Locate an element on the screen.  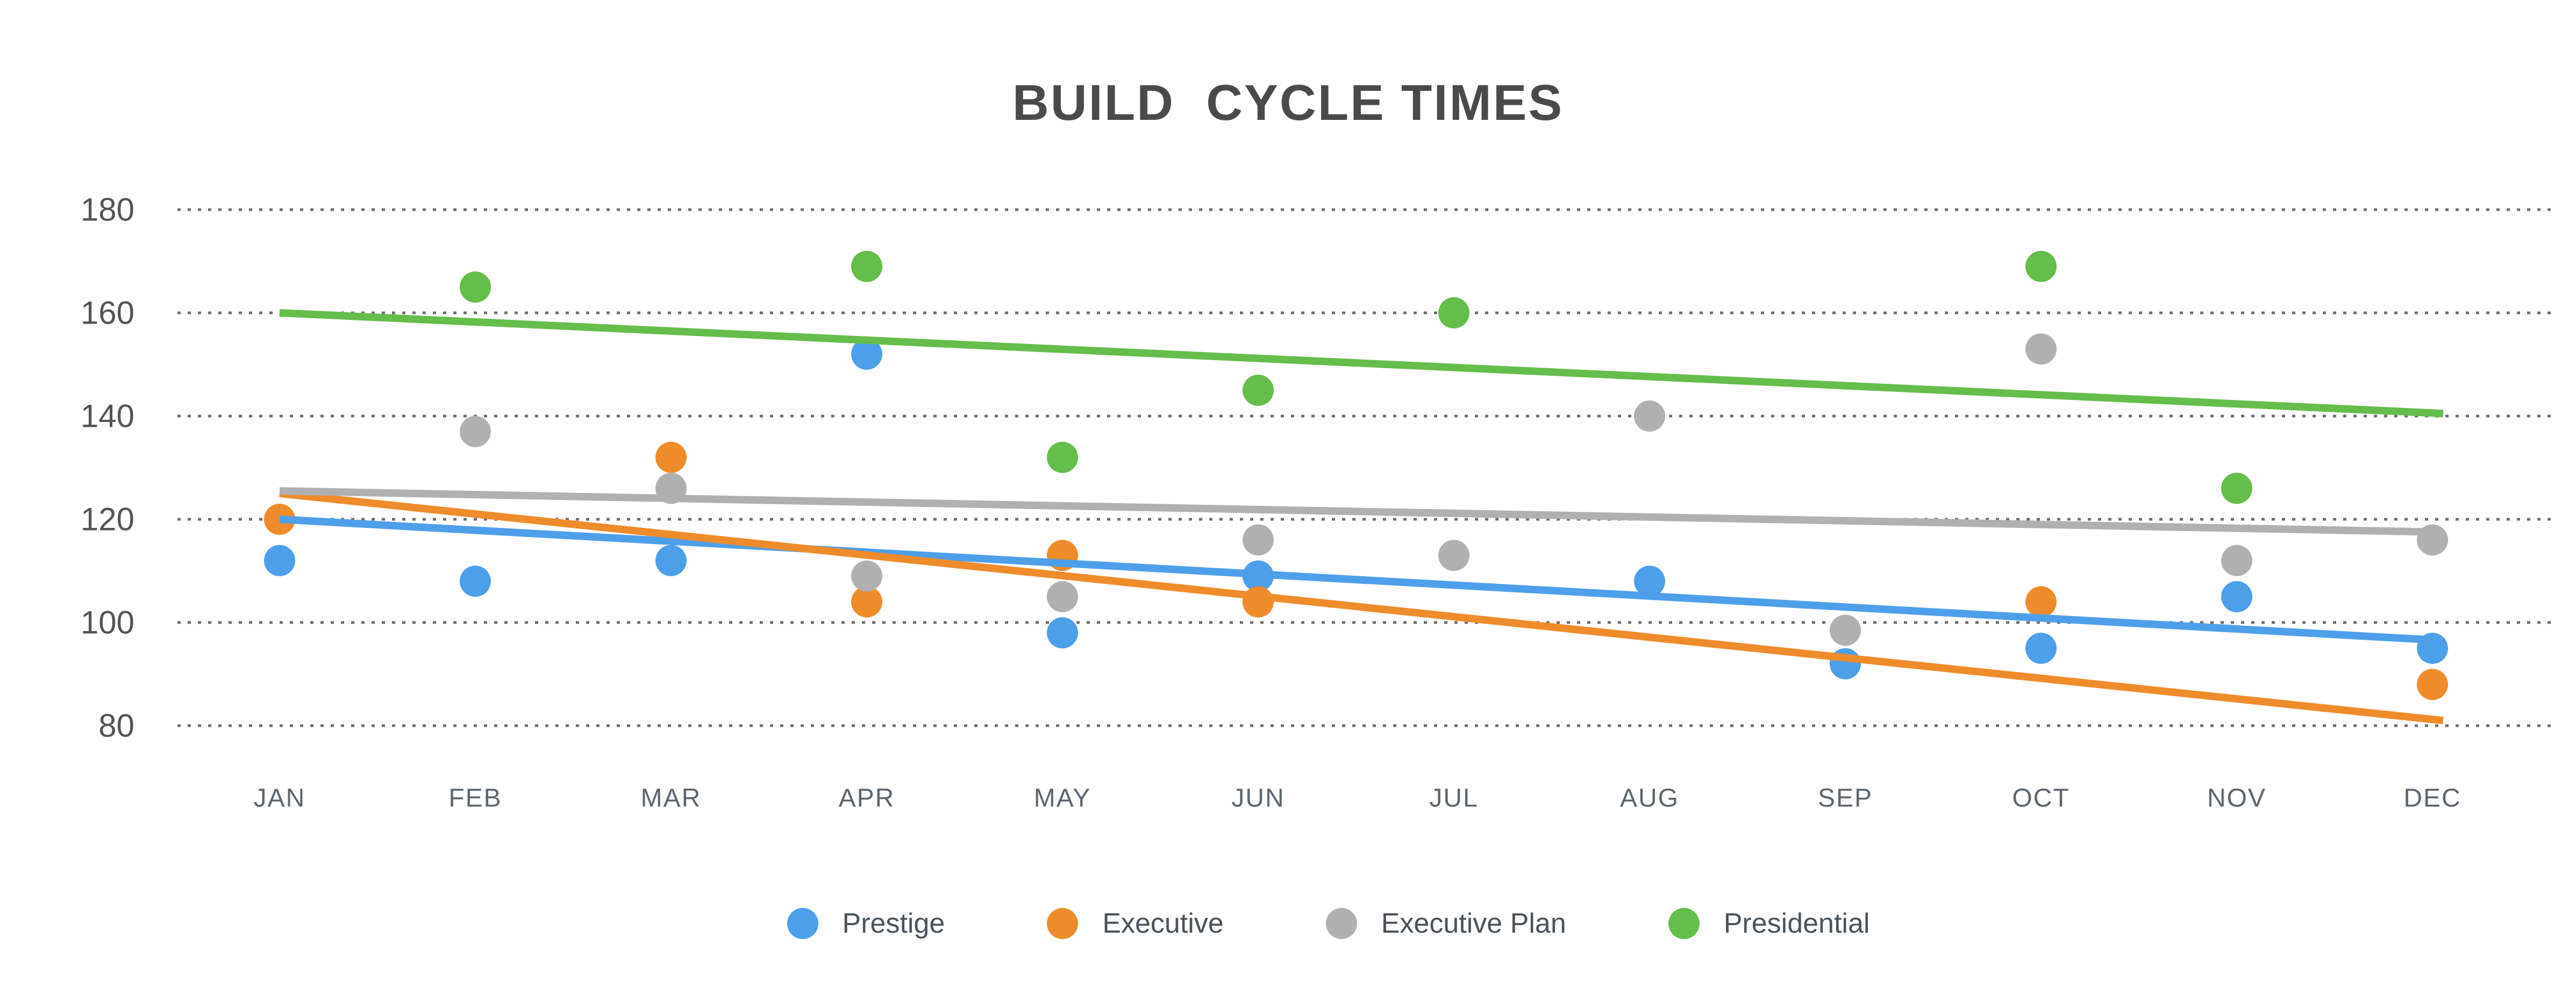
legend-label: Executive is located at coordinates (1163, 923).